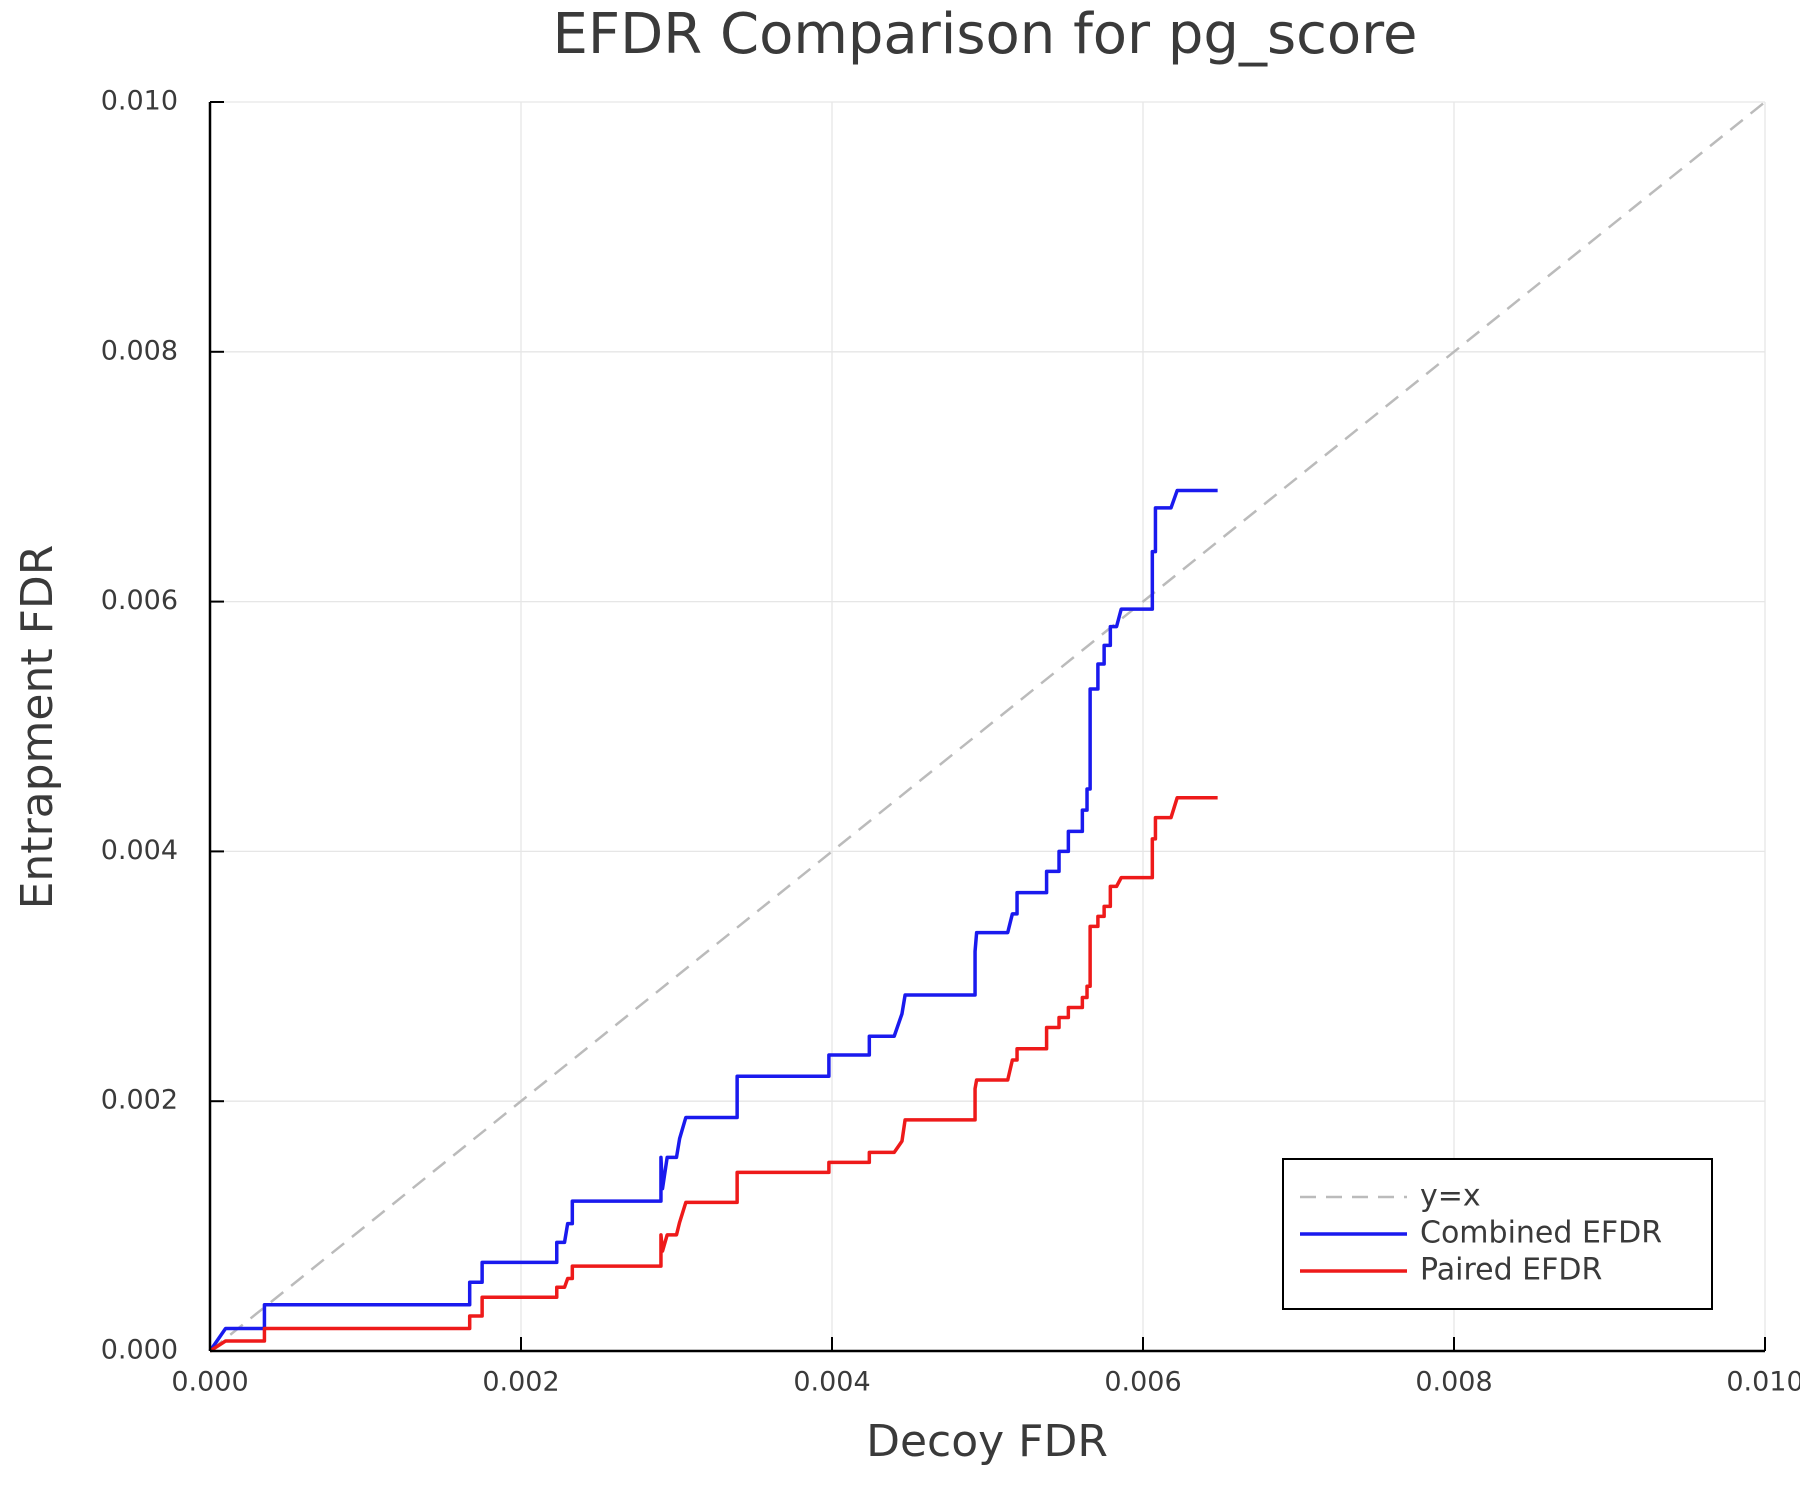 The image size is (1800, 1500). Describe the element at coordinates (1763, 1382) in the screenshot. I see `x-tick-label: 0.010` at that location.